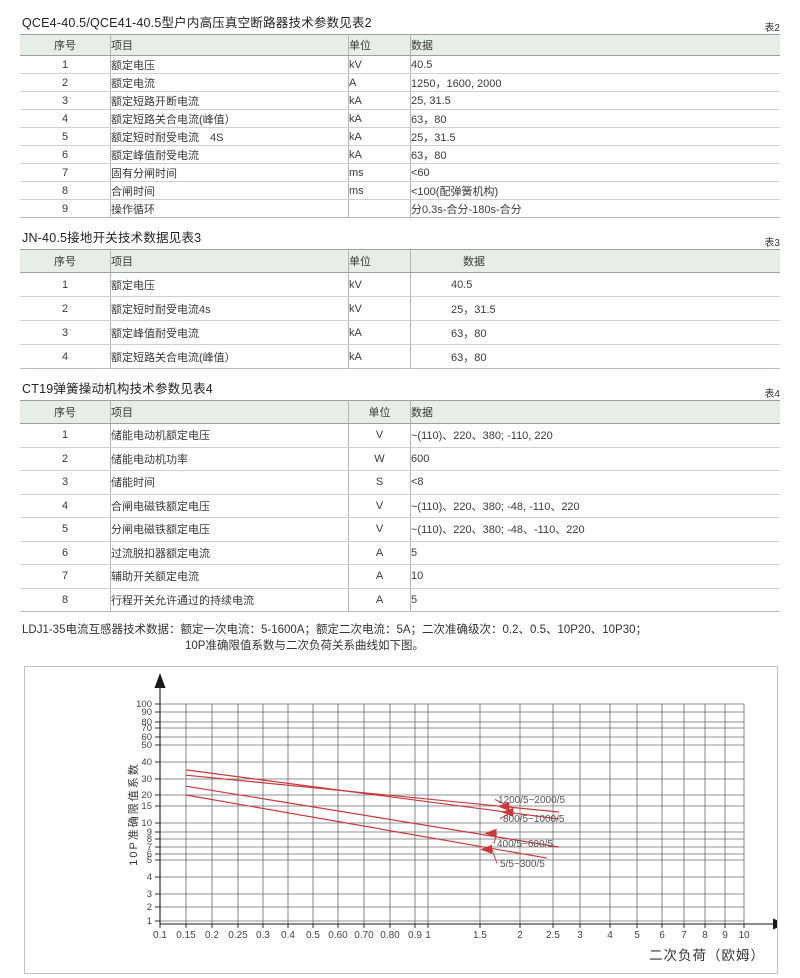  What do you see at coordinates (149, 907) in the screenshot?
I see `y-tick-label: 2` at bounding box center [149, 907].